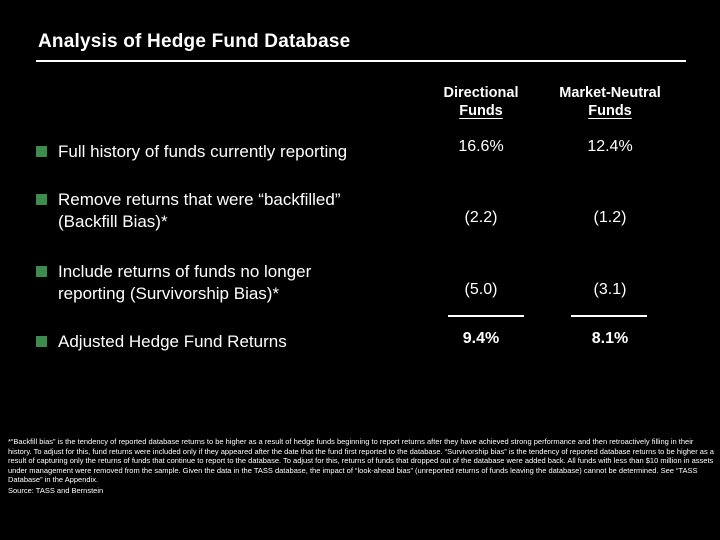 The image size is (720, 540). What do you see at coordinates (172, 341) in the screenshot?
I see `row-label-adjusted-returns: Adjusted Hedge Fund Returns` at bounding box center [172, 341].